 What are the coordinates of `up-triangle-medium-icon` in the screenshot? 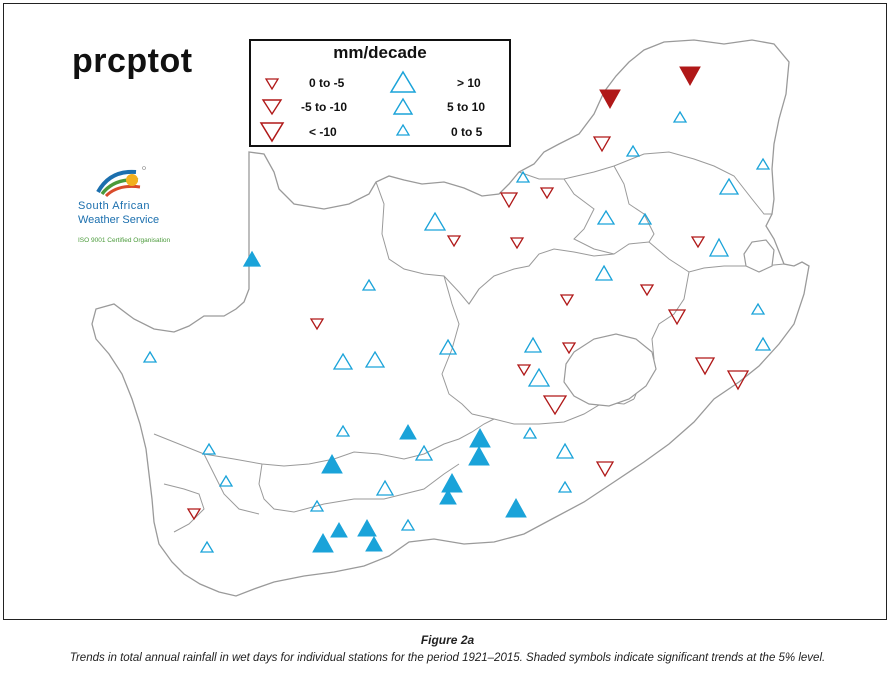 It's located at (403, 106).